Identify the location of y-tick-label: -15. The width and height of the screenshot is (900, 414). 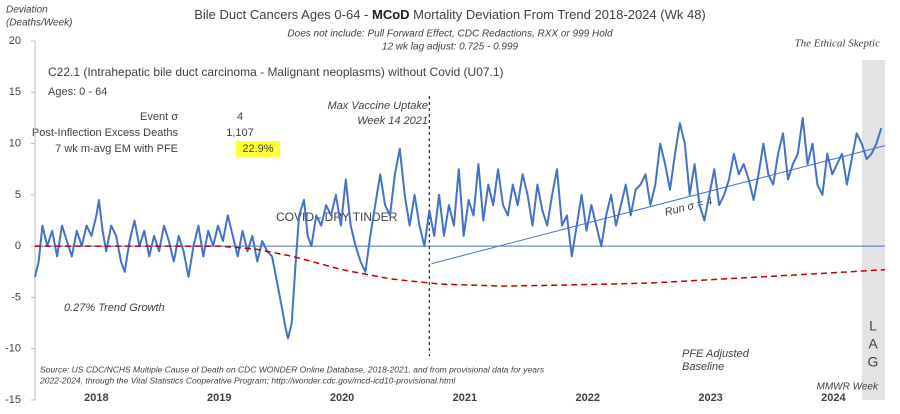
(13, 400).